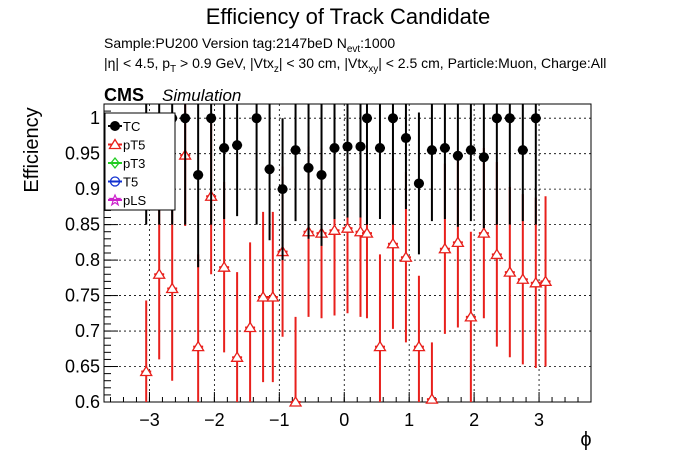 Image resolution: width=696 pixels, height=472 pixels. I want to click on legend-marker-TC, so click(115, 126).